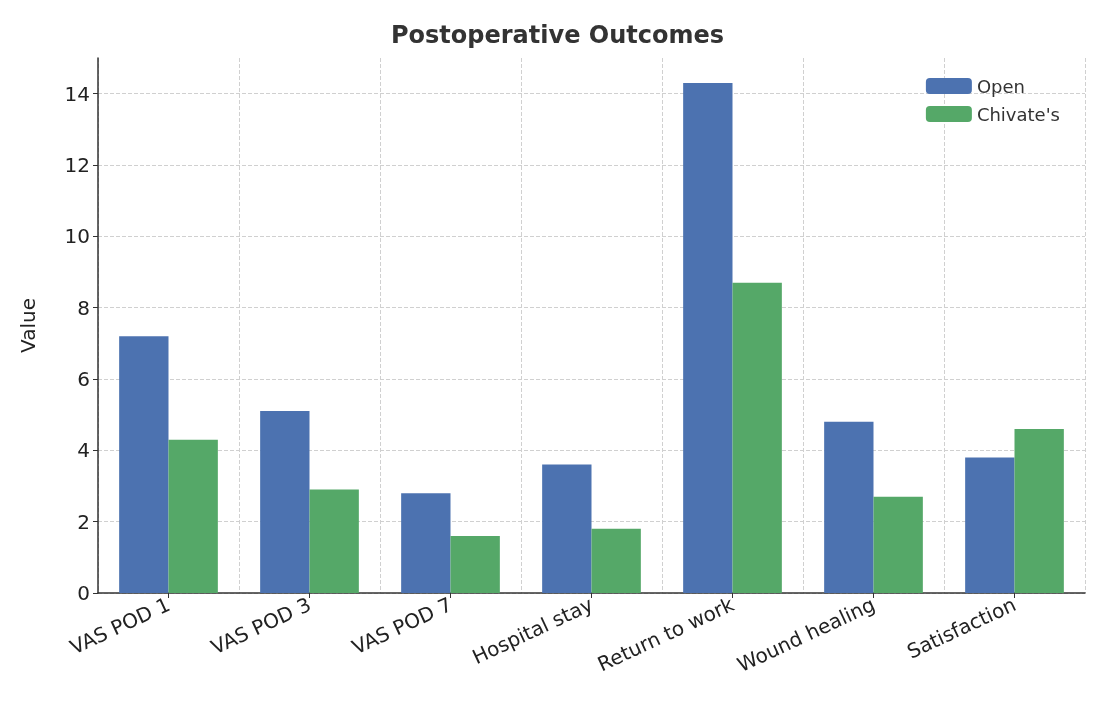  What do you see at coordinates (77, 236) in the screenshot?
I see `y-tick-label: 10` at bounding box center [77, 236].